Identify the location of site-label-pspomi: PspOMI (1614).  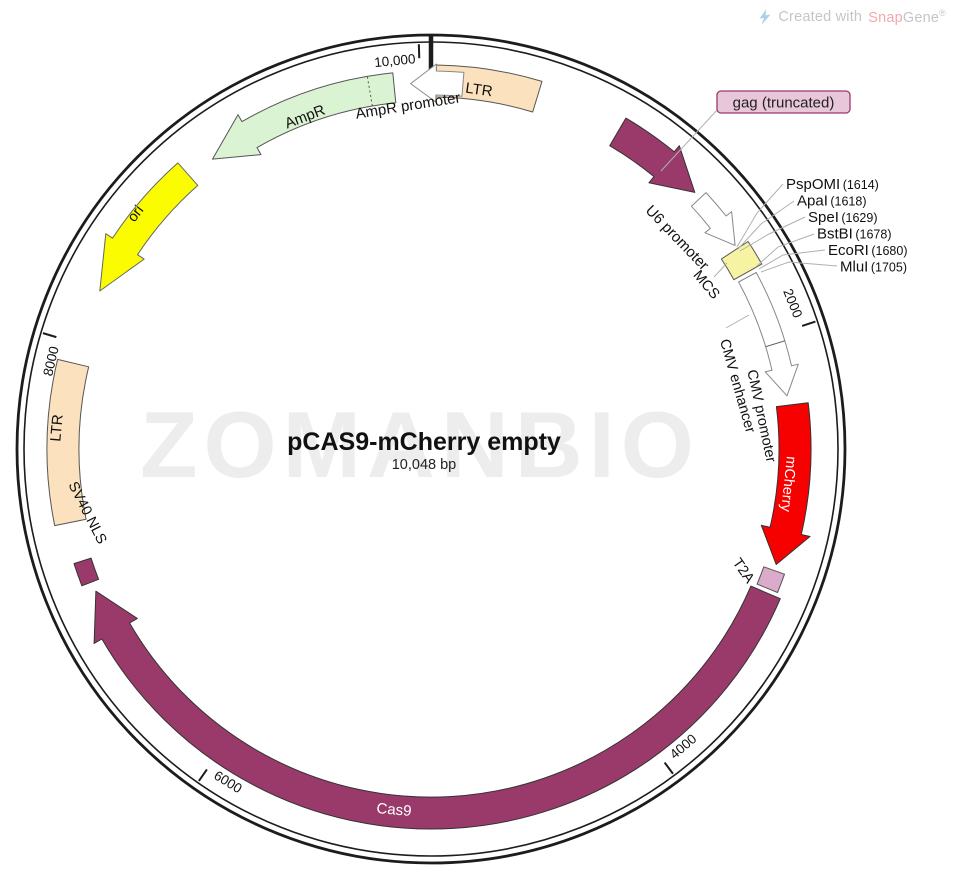
(832, 184).